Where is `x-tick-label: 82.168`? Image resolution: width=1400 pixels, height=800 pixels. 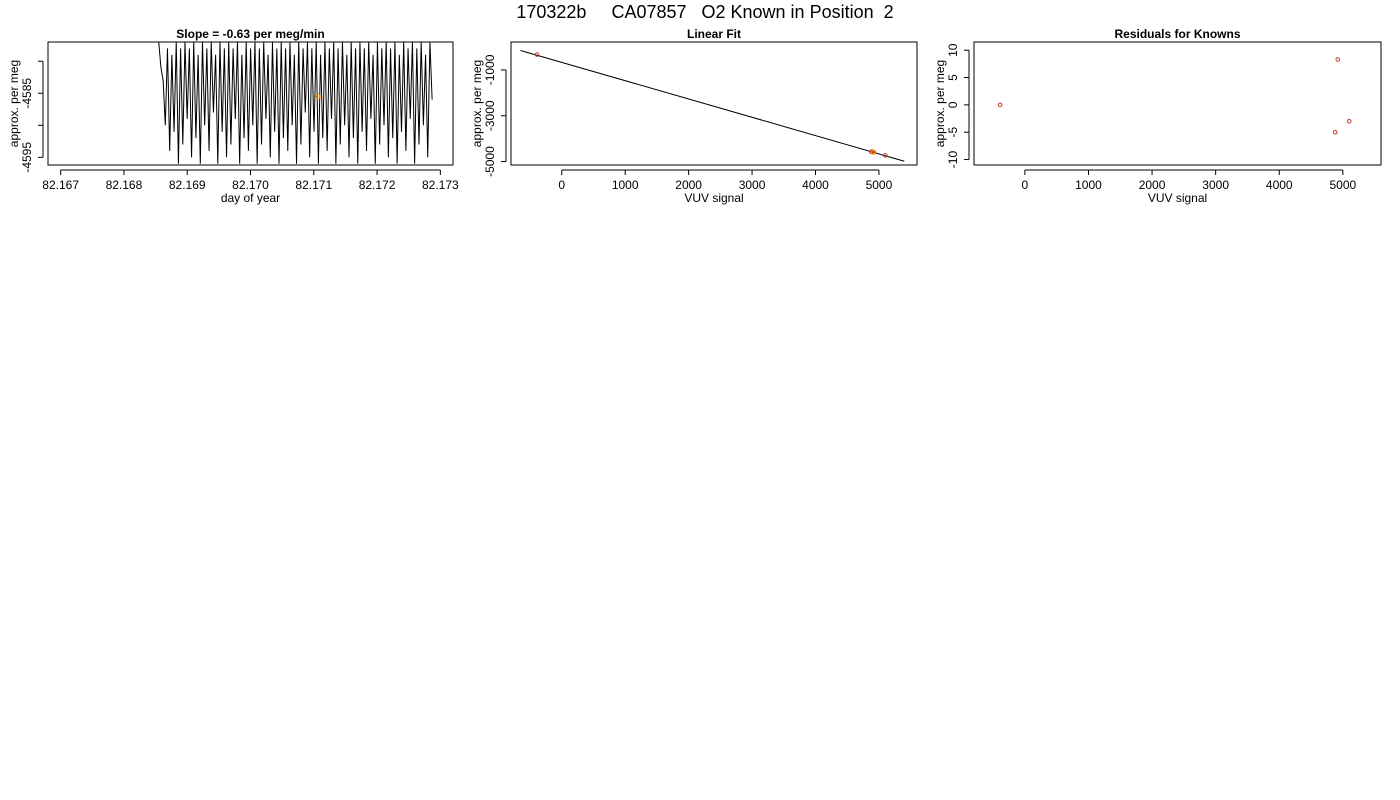
x-tick-label: 82.168 is located at coordinates (124, 185).